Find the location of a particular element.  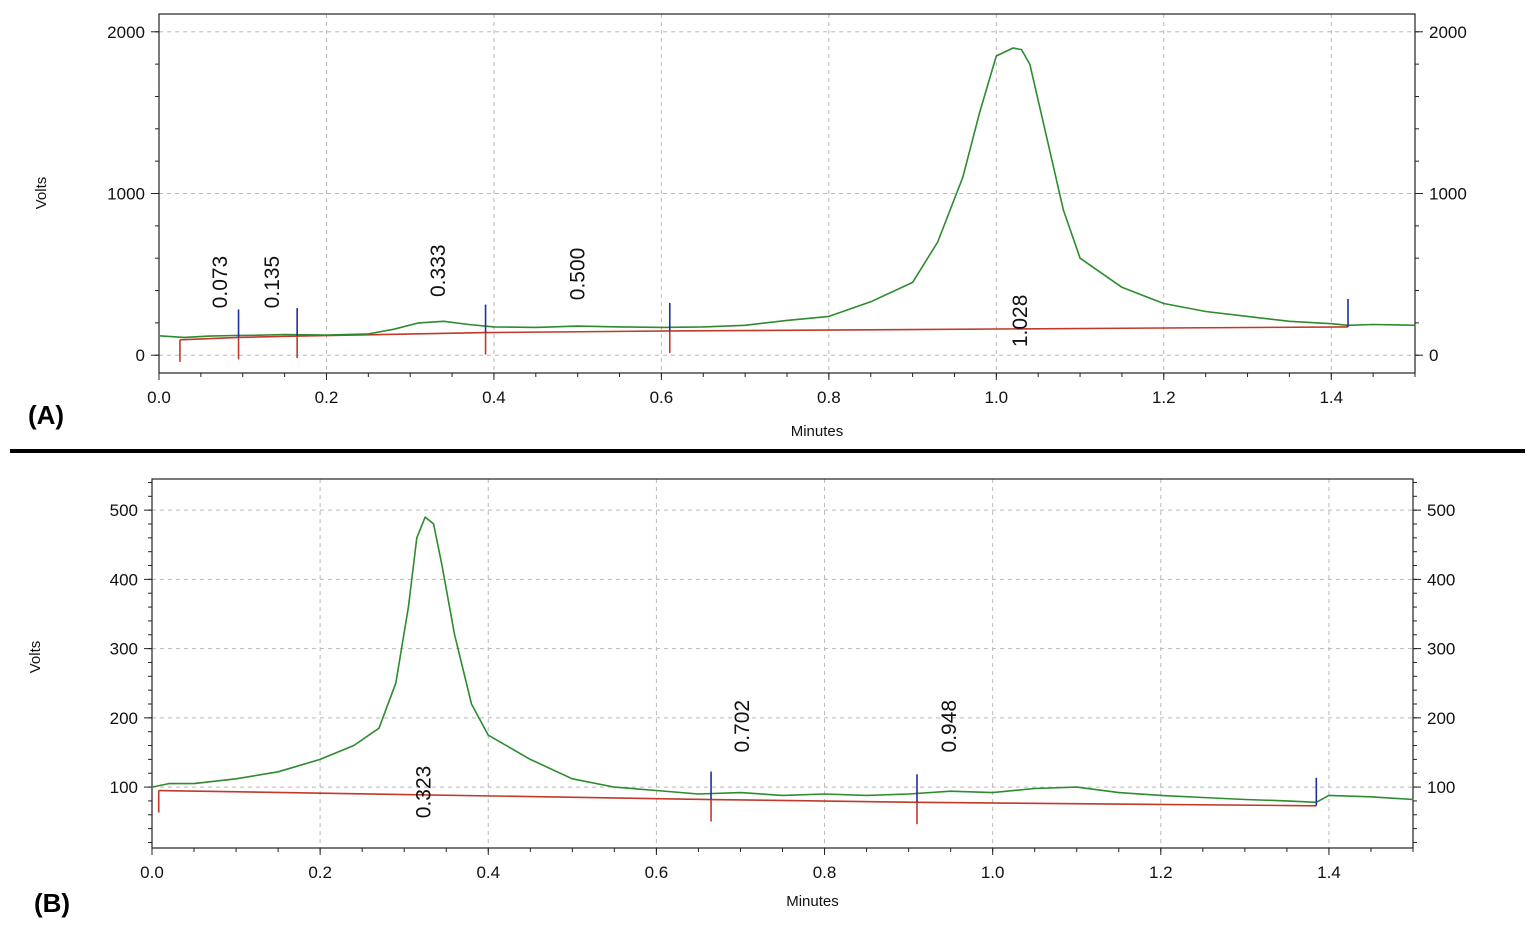

panel-label: (A) is located at coordinates (46, 415).